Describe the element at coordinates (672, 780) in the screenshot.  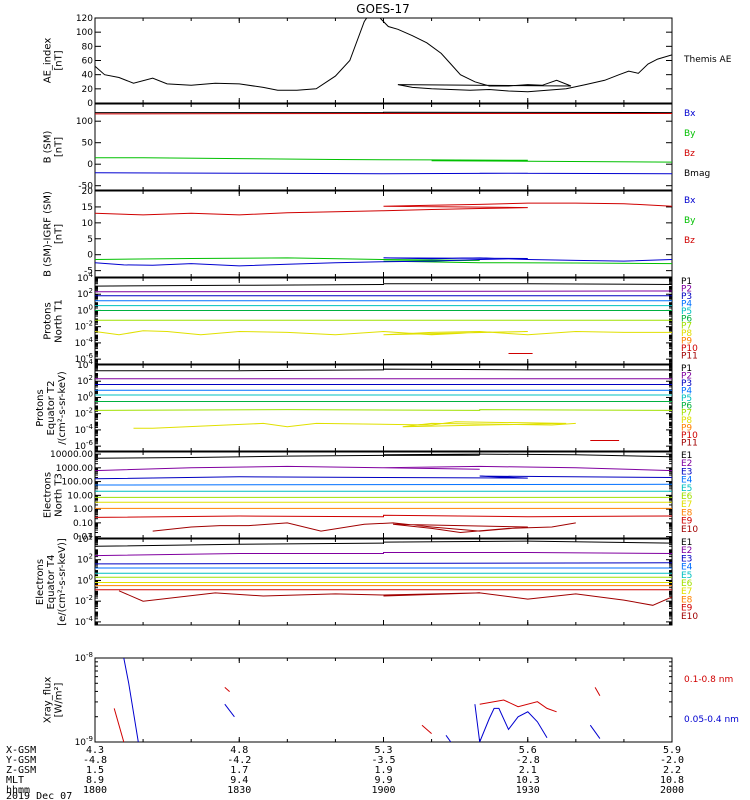
I see `x-tick-value: 10.8` at that location.